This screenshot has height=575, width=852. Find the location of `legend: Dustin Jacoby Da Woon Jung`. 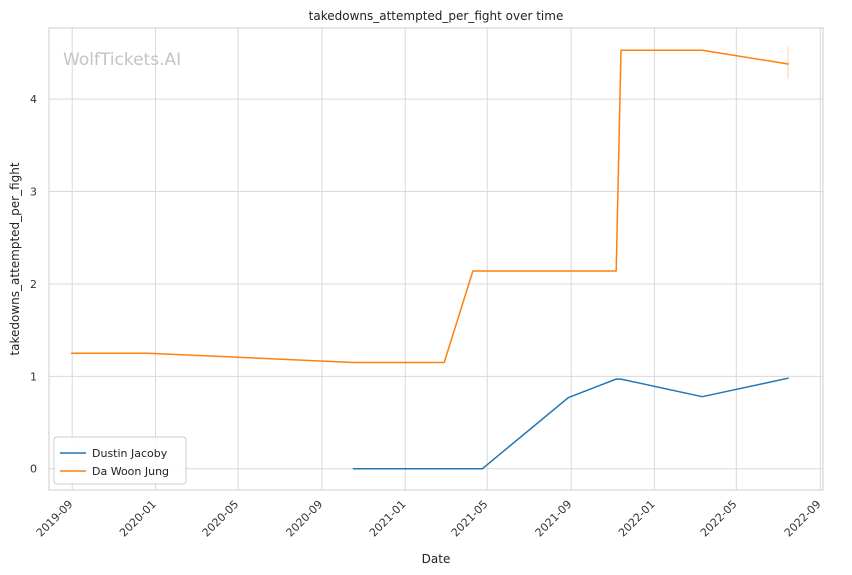

legend: Dustin Jacoby Da Woon Jung is located at coordinates (120, 460).